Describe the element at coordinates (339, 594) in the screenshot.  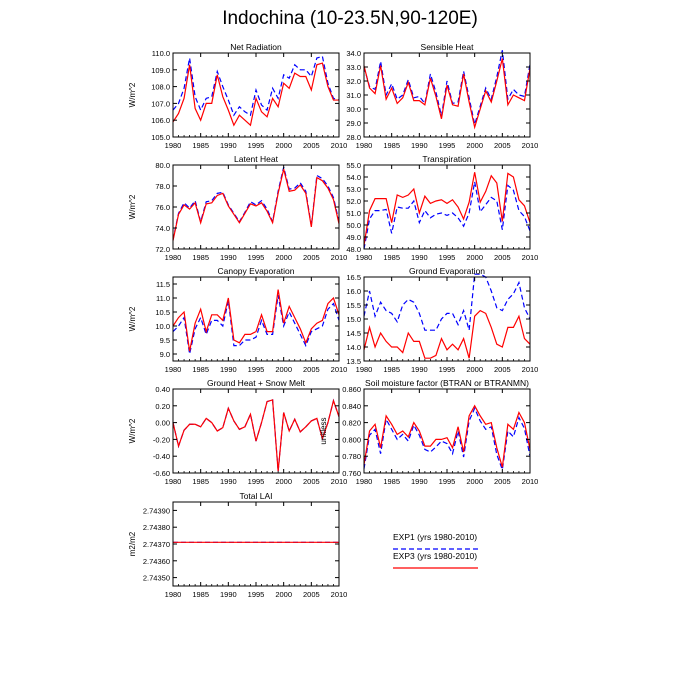
I see `total-lai-xtick-label: 2010` at that location.